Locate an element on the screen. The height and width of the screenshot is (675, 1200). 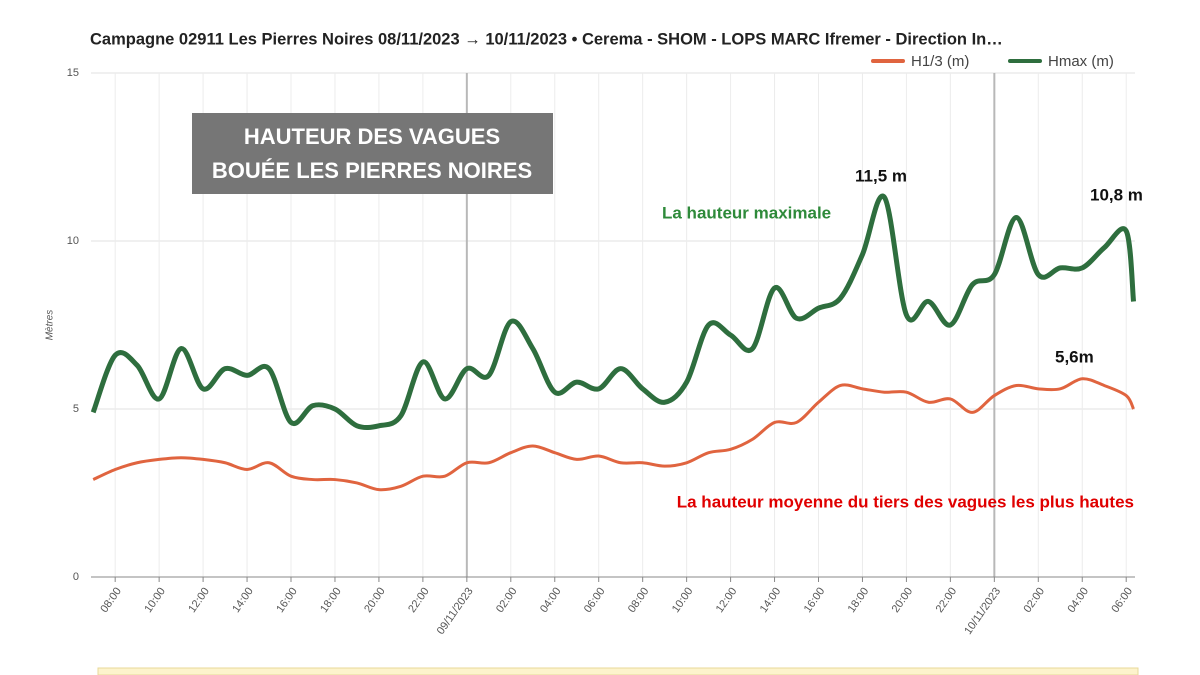
overlay-title: HAUTEUR DES VAGUES is located at coordinates (372, 136).